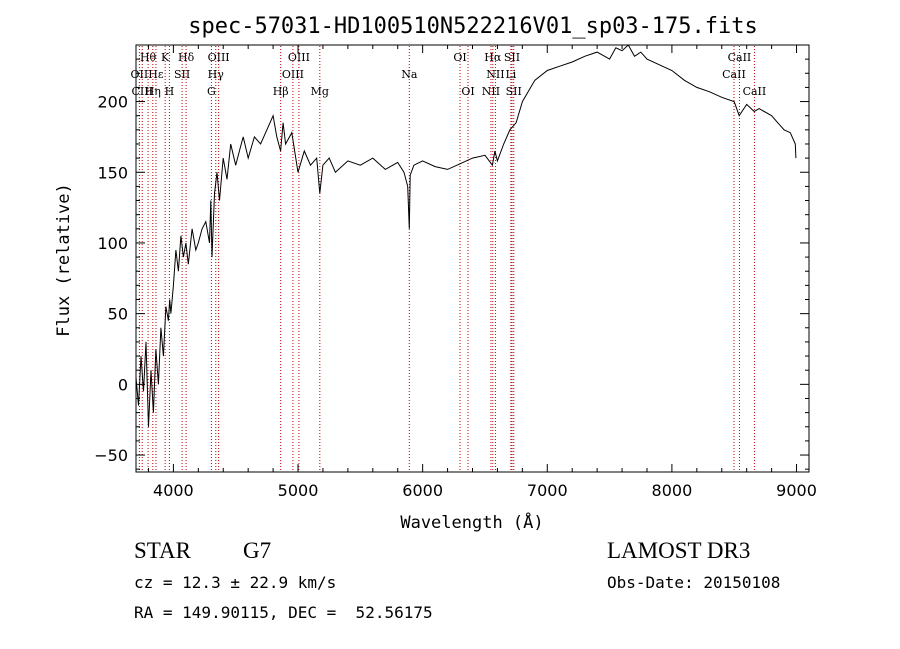 Image resolution: width=900 pixels, height=649 pixels. Describe the element at coordinates (672, 490) in the screenshot. I see `x-tick-label: 8000` at that location.